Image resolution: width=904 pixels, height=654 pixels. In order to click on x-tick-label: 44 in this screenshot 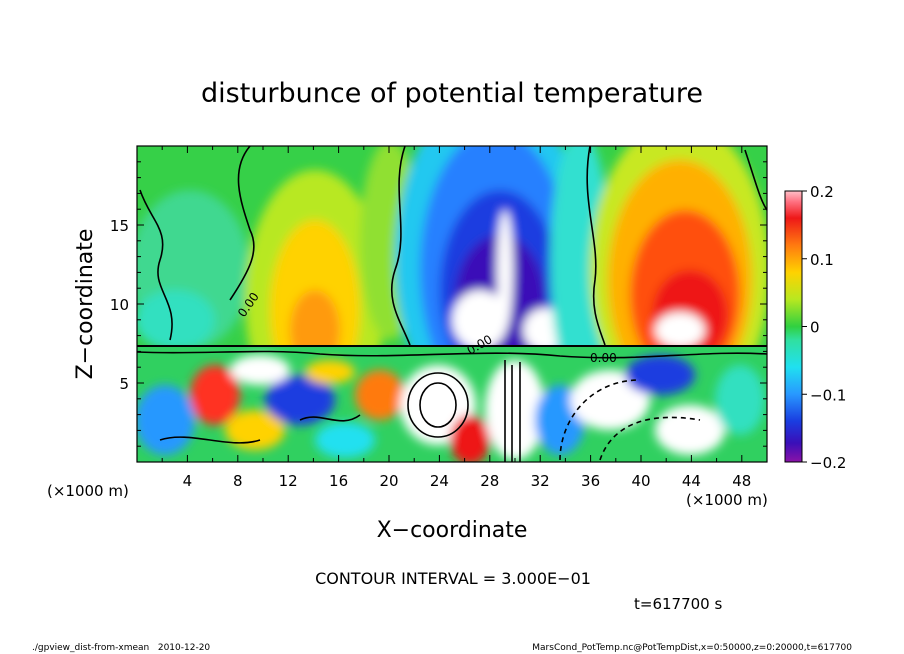, I will do `click(691, 481)`.